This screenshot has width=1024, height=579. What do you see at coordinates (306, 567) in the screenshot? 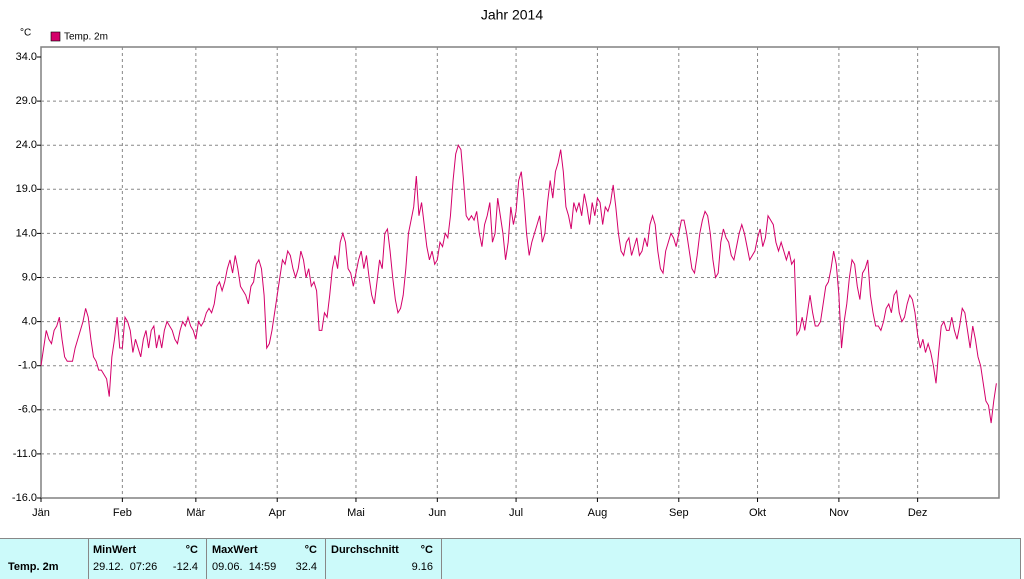
I see `col-value: 32.4` at bounding box center [306, 567].